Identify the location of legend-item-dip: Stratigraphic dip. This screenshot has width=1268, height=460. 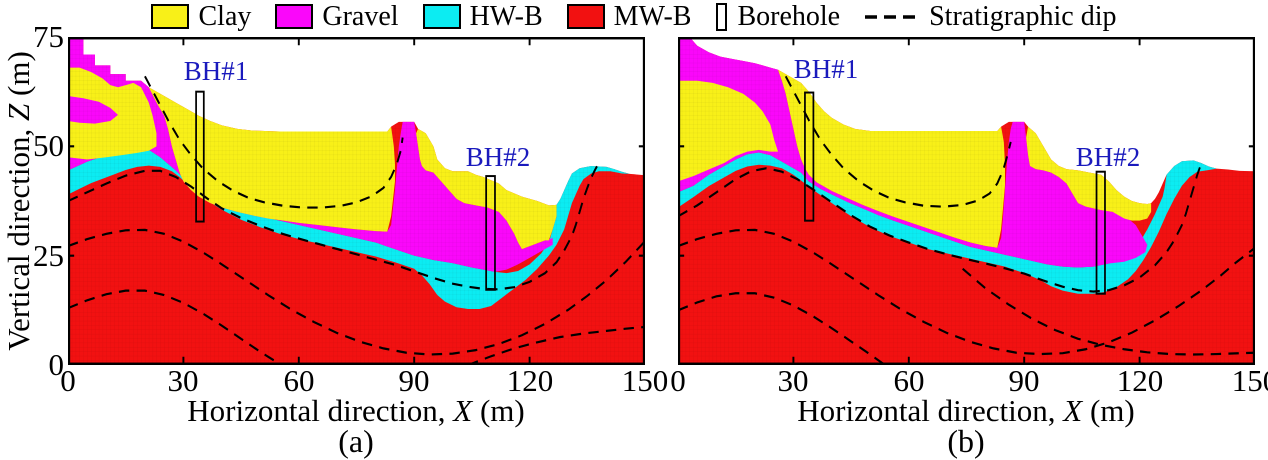
(990, 16).